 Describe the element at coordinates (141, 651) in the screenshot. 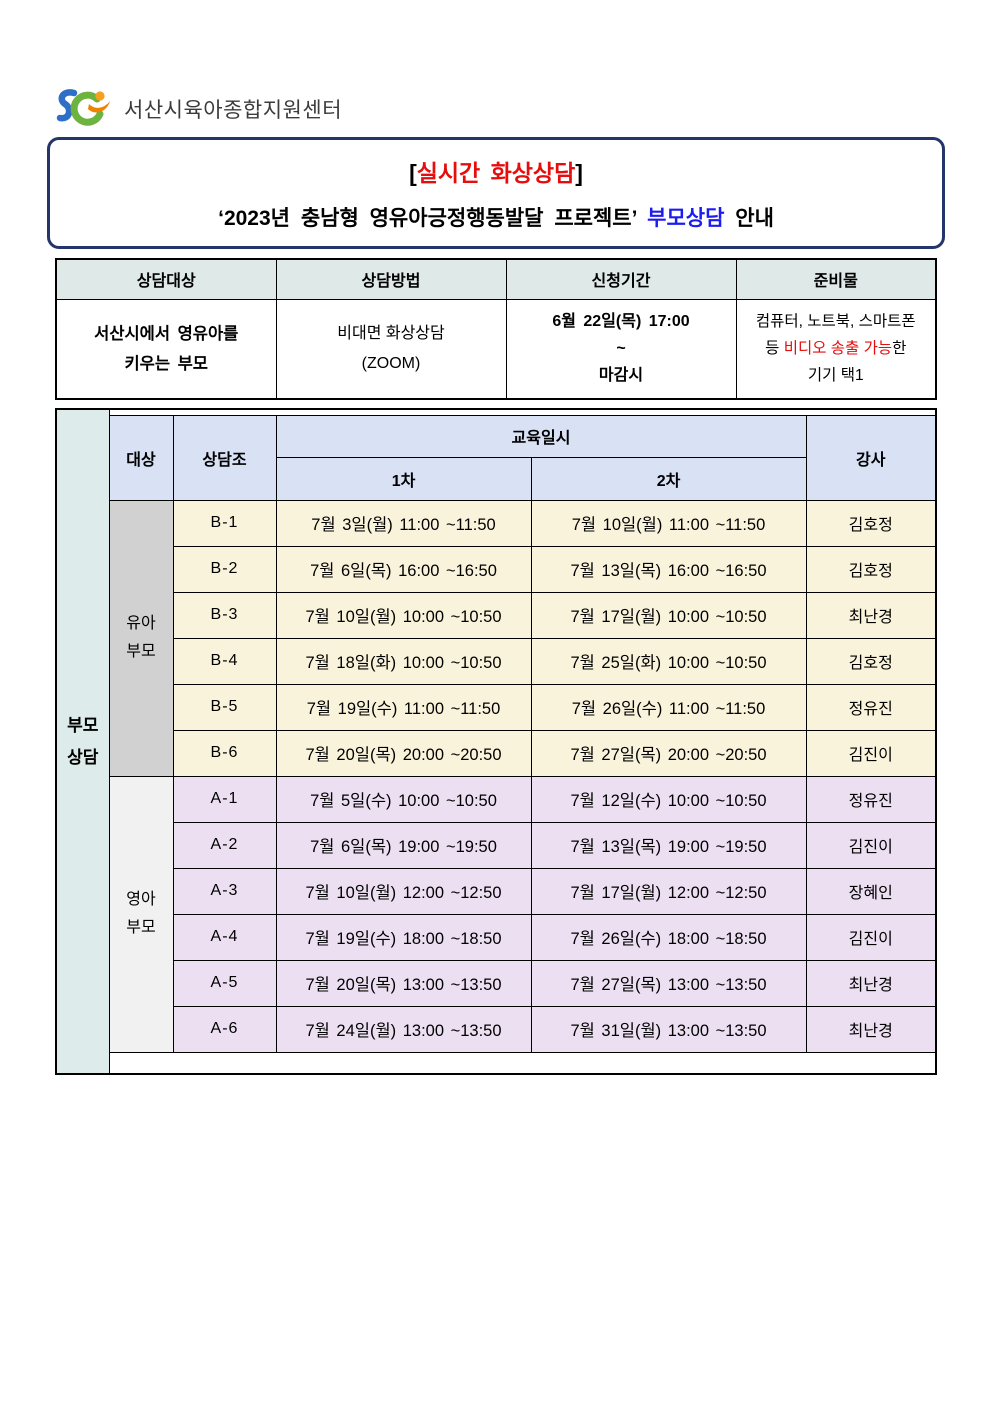

I see `yua-line-2: 부모` at that location.